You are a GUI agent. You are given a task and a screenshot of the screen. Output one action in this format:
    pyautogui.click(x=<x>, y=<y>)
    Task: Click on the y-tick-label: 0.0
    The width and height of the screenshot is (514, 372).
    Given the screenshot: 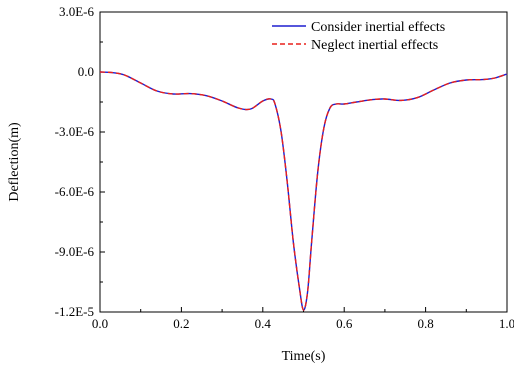 What is the action you would take?
    pyautogui.click(x=86, y=71)
    